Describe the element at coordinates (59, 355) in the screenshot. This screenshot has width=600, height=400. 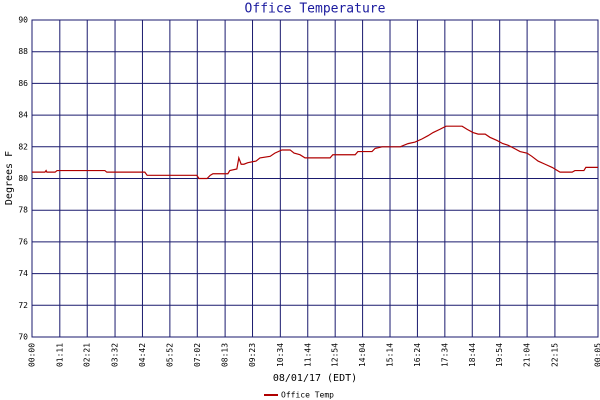
I see `x-tick-label: 01:11` at that location.